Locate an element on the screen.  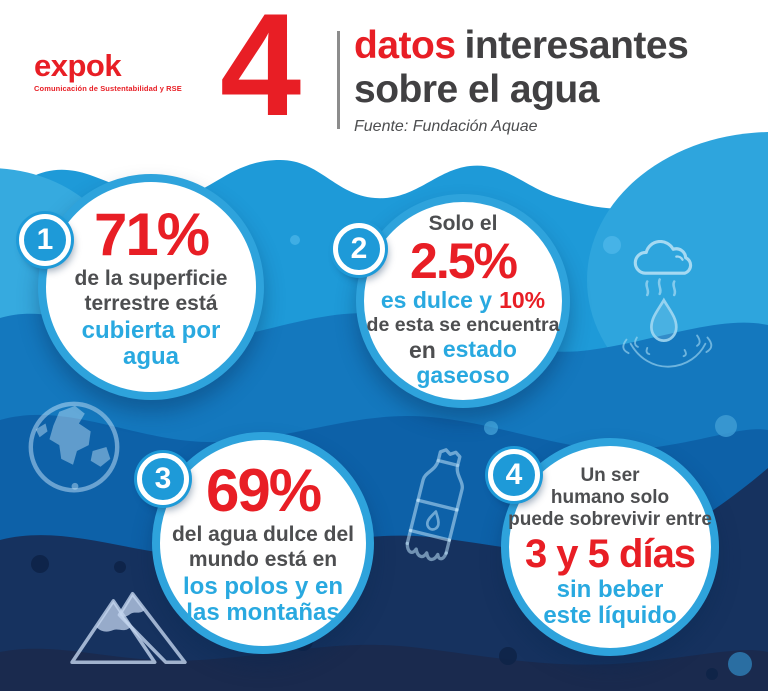
fact-4-number-badge: 4 is located at coordinates (514, 475).